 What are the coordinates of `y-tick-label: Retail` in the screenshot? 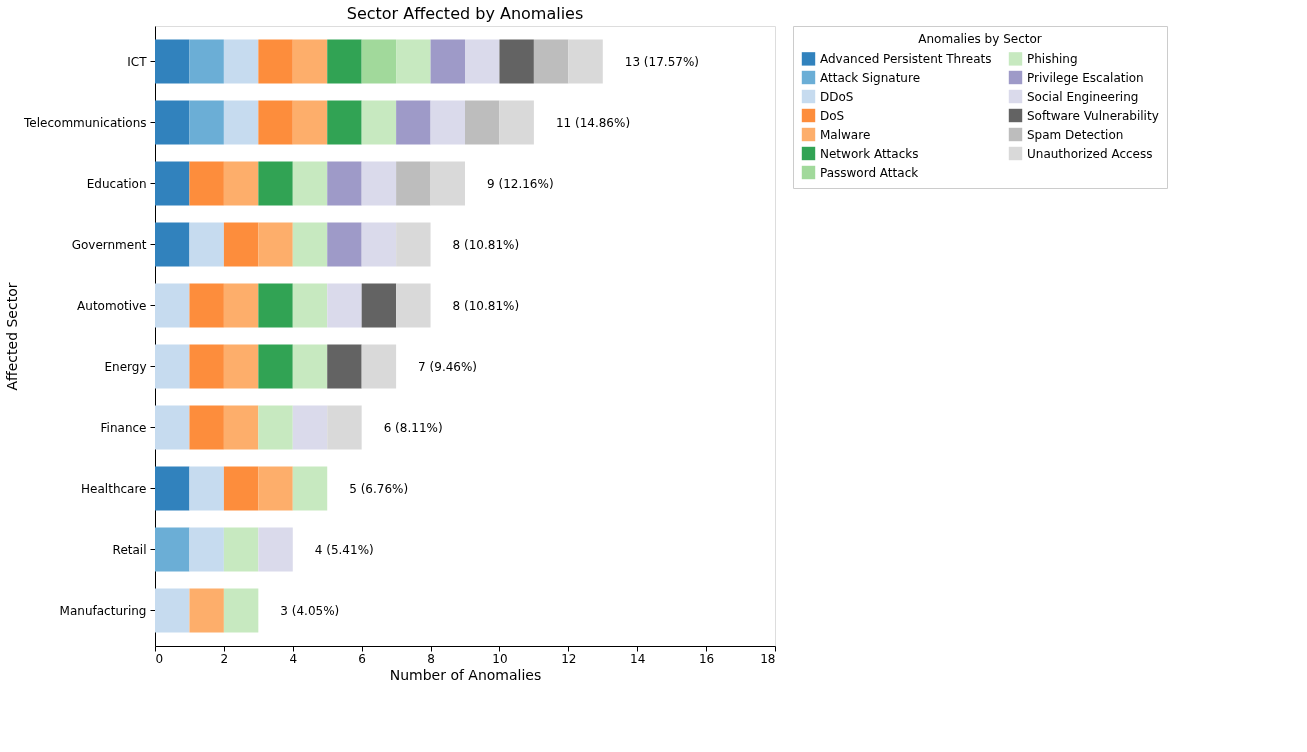 It's located at (129, 550).